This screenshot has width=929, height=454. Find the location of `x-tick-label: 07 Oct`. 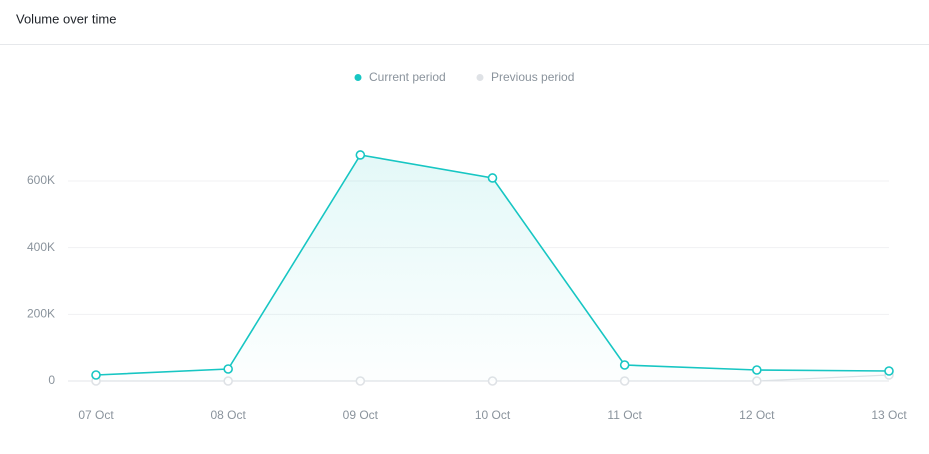

x-tick-label: 07 Oct is located at coordinates (96, 415).